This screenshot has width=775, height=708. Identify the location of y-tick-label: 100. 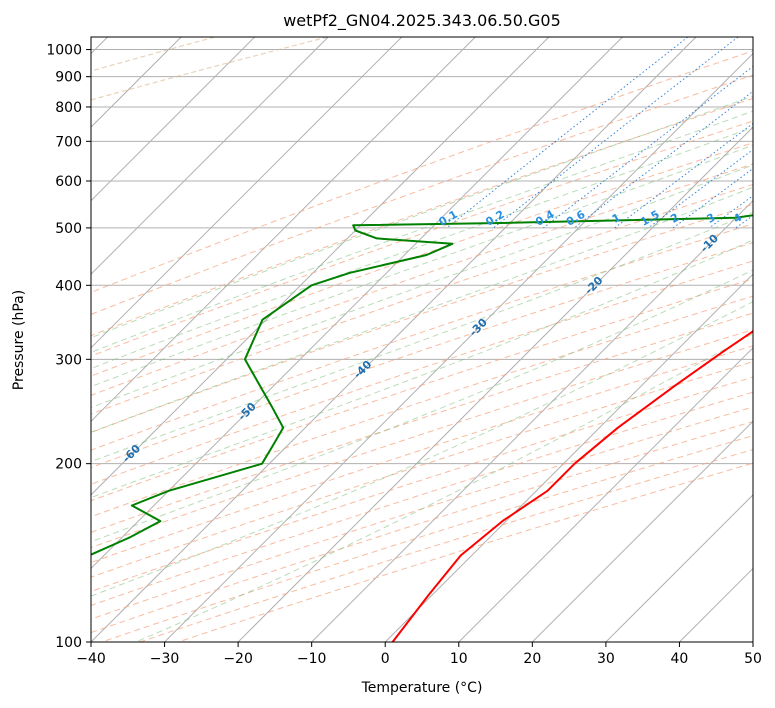
(68, 643).